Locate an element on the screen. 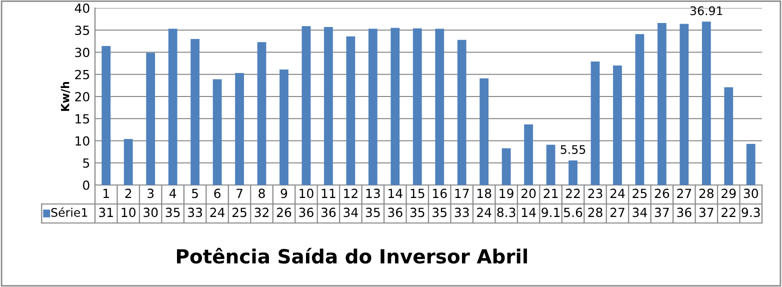 This screenshot has height=287, width=782. text: Potência Saída do Inversor Abril is located at coordinates (352, 256).